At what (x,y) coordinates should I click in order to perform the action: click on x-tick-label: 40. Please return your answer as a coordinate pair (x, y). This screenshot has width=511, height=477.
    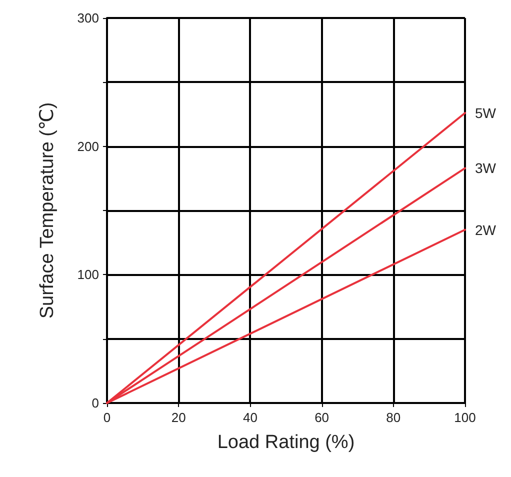
    Looking at the image, I should click on (250, 417).